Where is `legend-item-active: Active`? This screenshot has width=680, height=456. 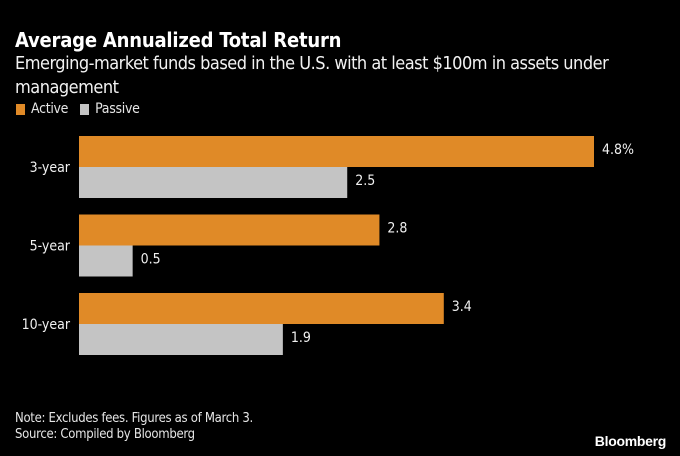
legend-item-active: Active is located at coordinates (42, 109).